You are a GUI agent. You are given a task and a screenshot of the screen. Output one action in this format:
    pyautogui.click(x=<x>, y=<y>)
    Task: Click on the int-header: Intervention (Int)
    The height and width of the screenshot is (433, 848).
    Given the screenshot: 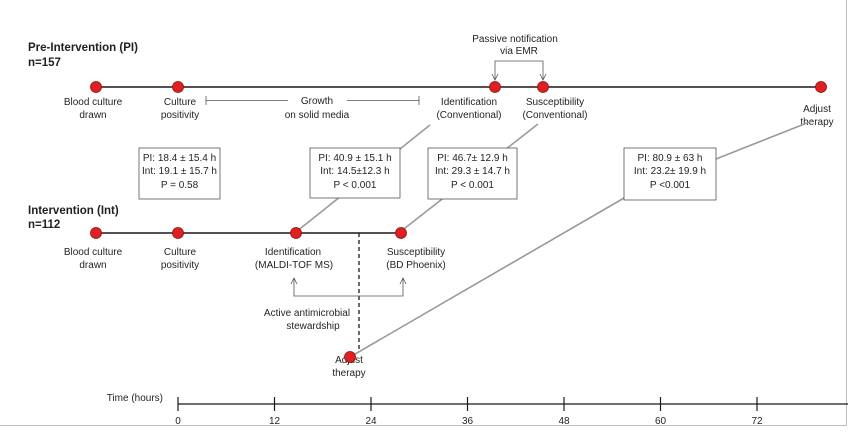 What is the action you would take?
    pyautogui.click(x=73, y=211)
    